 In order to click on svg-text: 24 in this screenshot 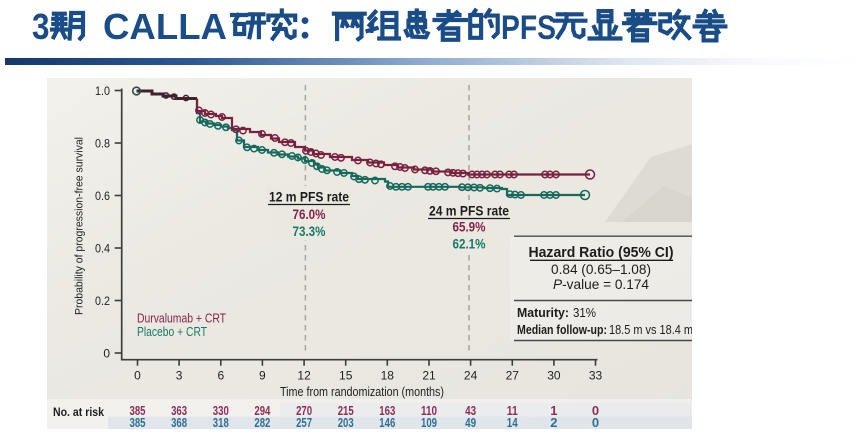, I will do `click(471, 376)`.